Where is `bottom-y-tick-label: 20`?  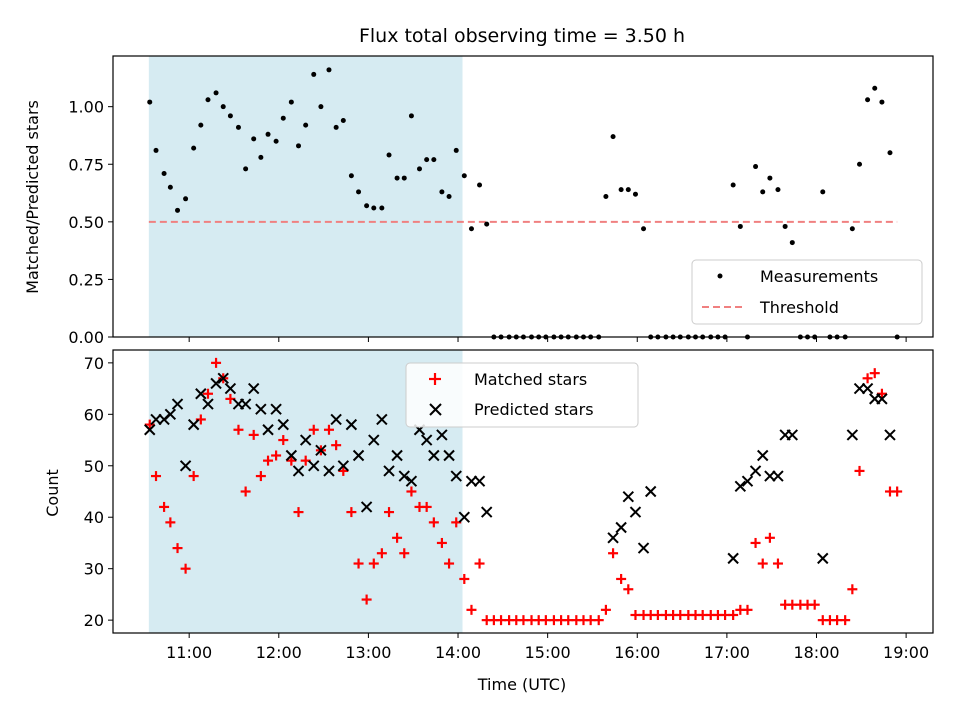 bottom-y-tick-label: 20 is located at coordinates (94, 620).